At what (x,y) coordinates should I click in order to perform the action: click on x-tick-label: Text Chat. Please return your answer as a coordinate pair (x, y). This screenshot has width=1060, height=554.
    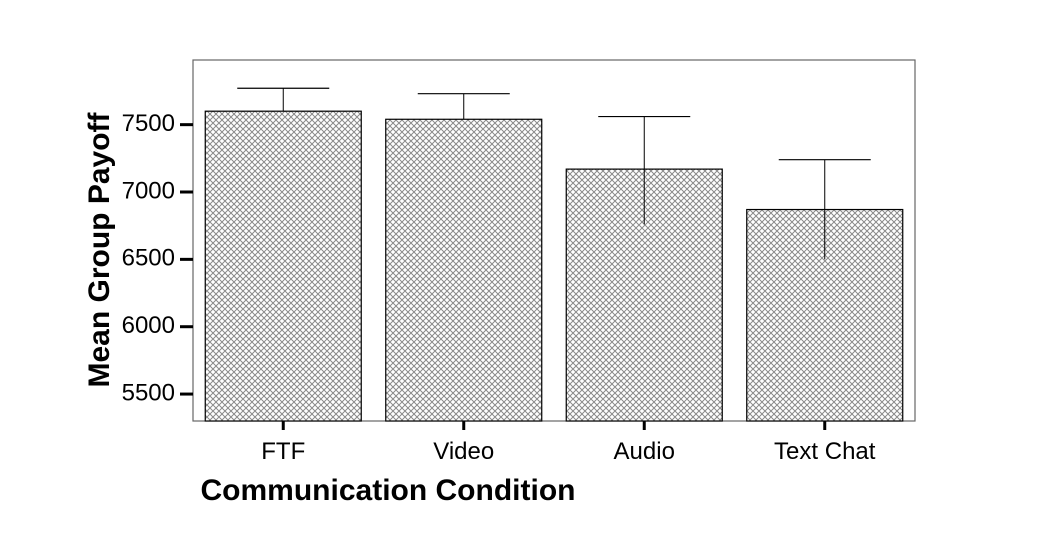
    Looking at the image, I should click on (825, 451).